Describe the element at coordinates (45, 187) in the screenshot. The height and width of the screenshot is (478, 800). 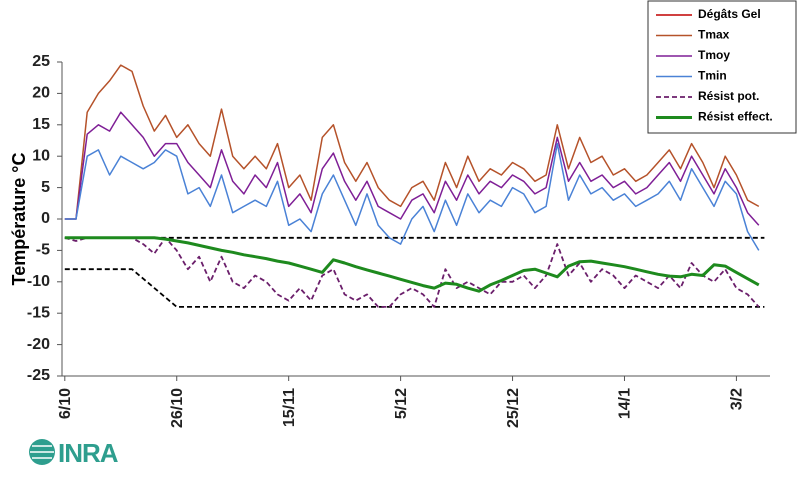
I see `y-tick-label: 5` at that location.